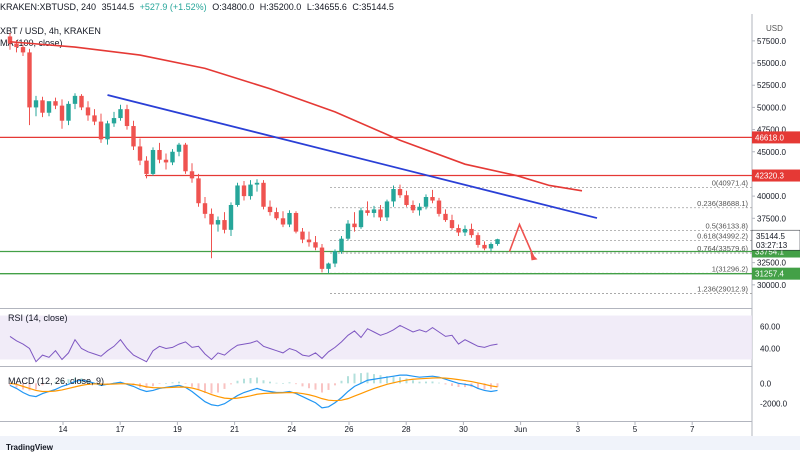 The width and height of the screenshot is (800, 452). I want to click on signal-line, so click(253, 389).